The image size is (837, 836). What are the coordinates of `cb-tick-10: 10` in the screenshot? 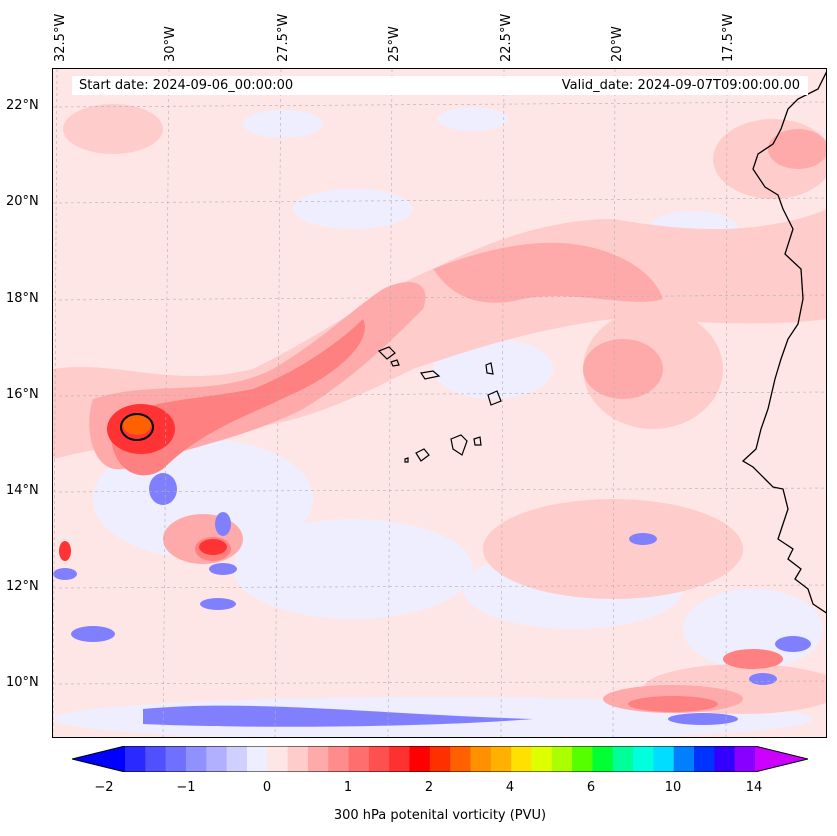 It's located at (673, 787).